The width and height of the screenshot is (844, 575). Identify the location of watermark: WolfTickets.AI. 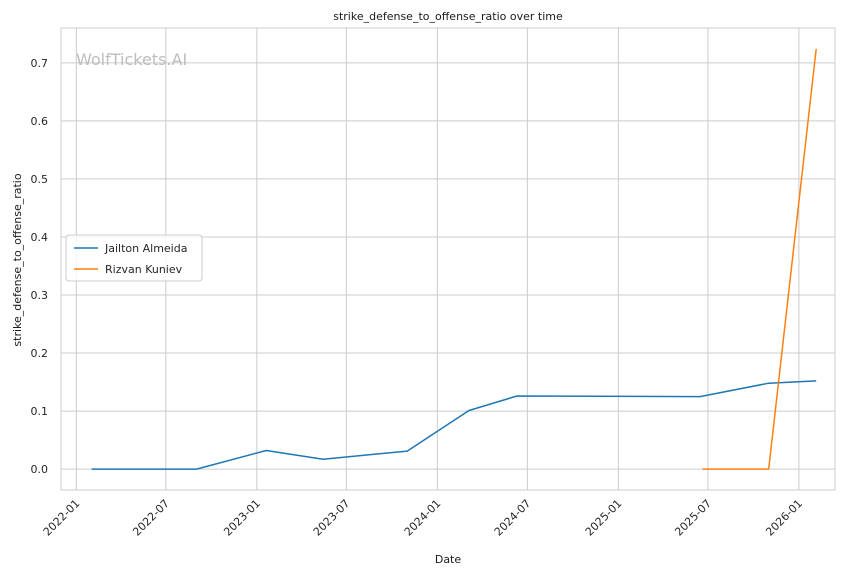
(131, 59).